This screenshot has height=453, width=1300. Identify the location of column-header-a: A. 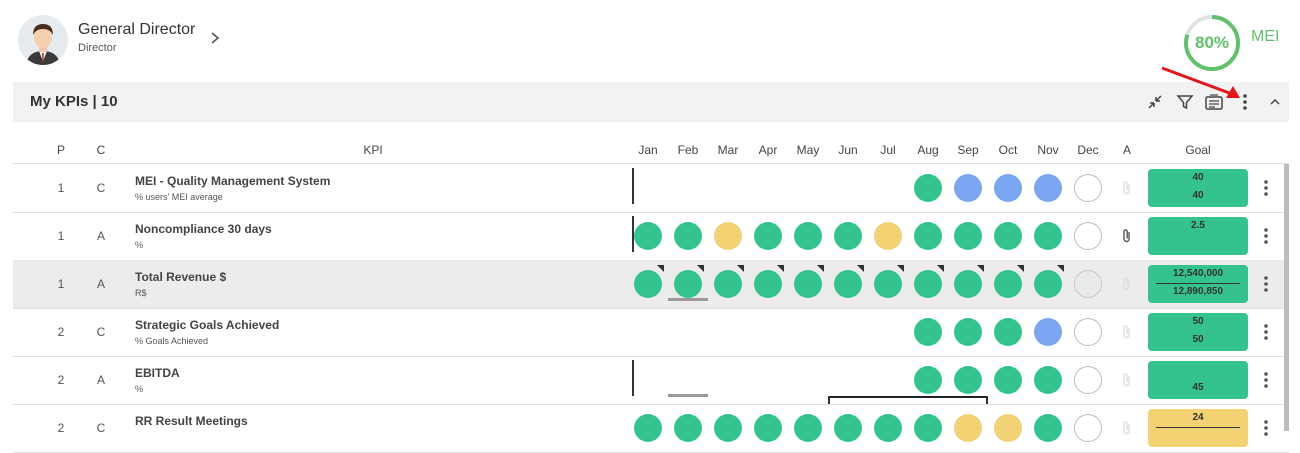
(1126, 150).